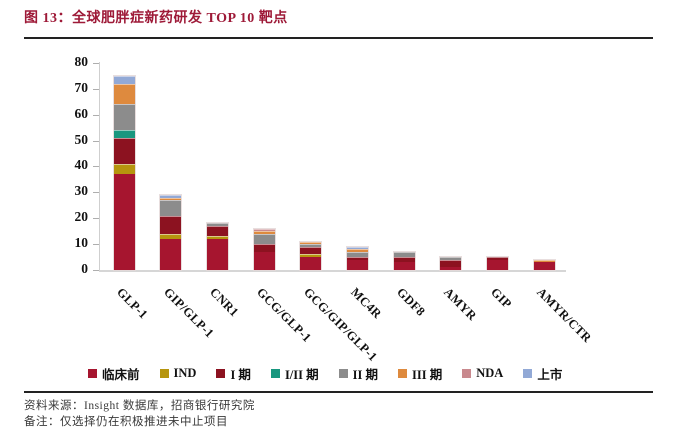 The height and width of the screenshot is (433, 677). I want to click on title-divider-line, so click(338, 38).